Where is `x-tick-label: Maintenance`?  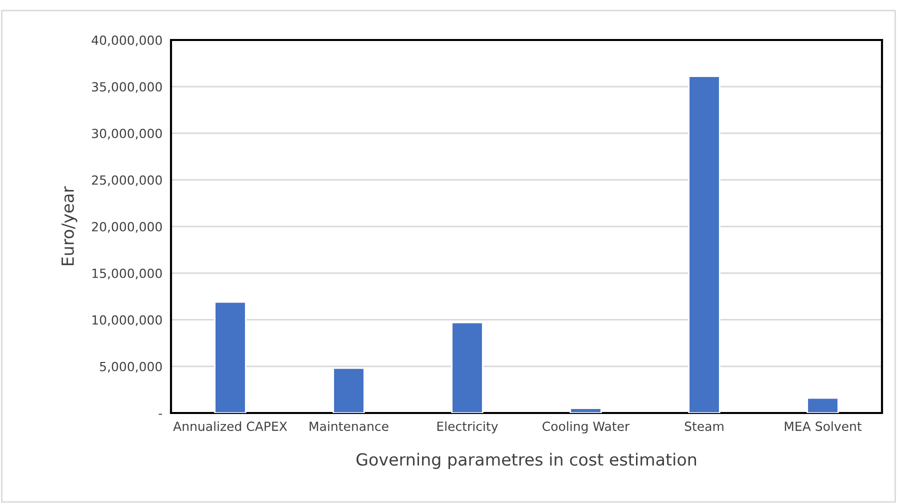 x-tick-label: Maintenance is located at coordinates (349, 426).